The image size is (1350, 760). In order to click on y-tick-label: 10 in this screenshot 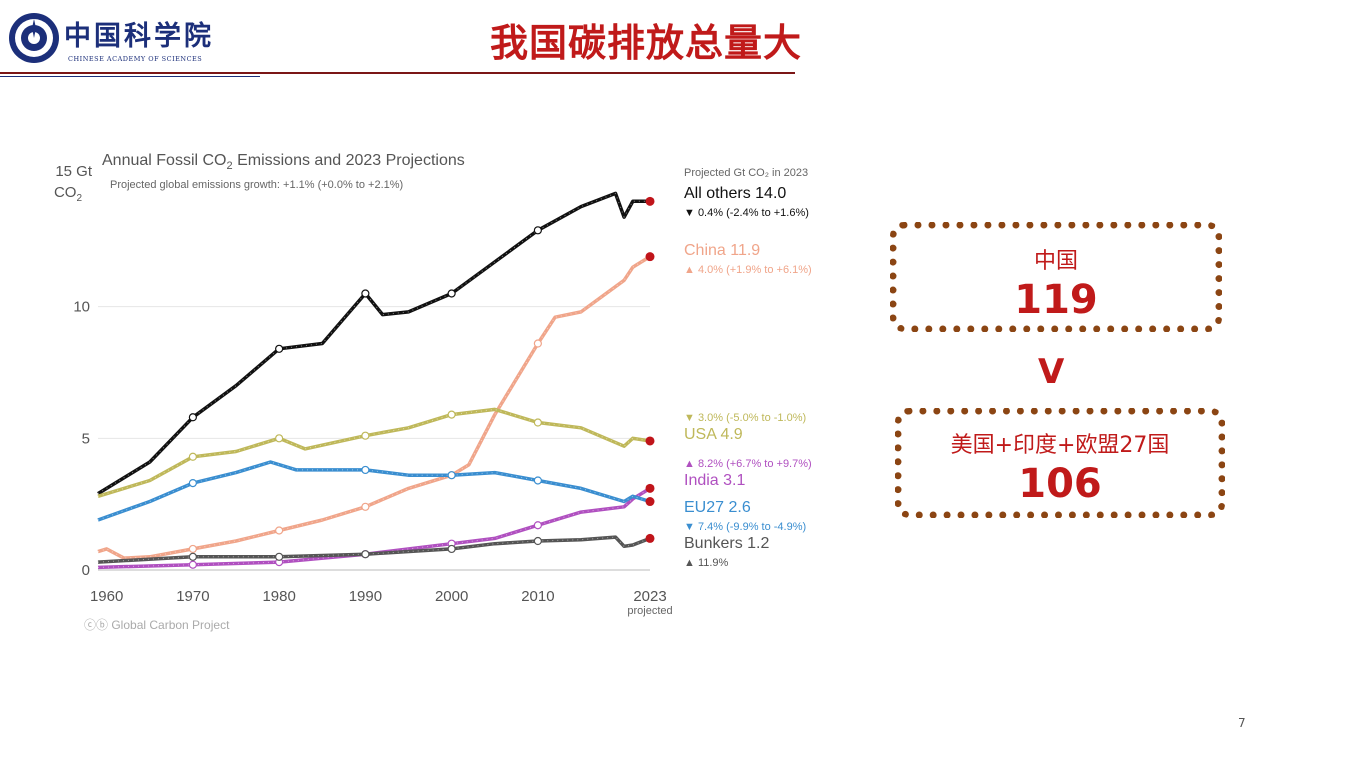, I will do `click(81, 307)`.